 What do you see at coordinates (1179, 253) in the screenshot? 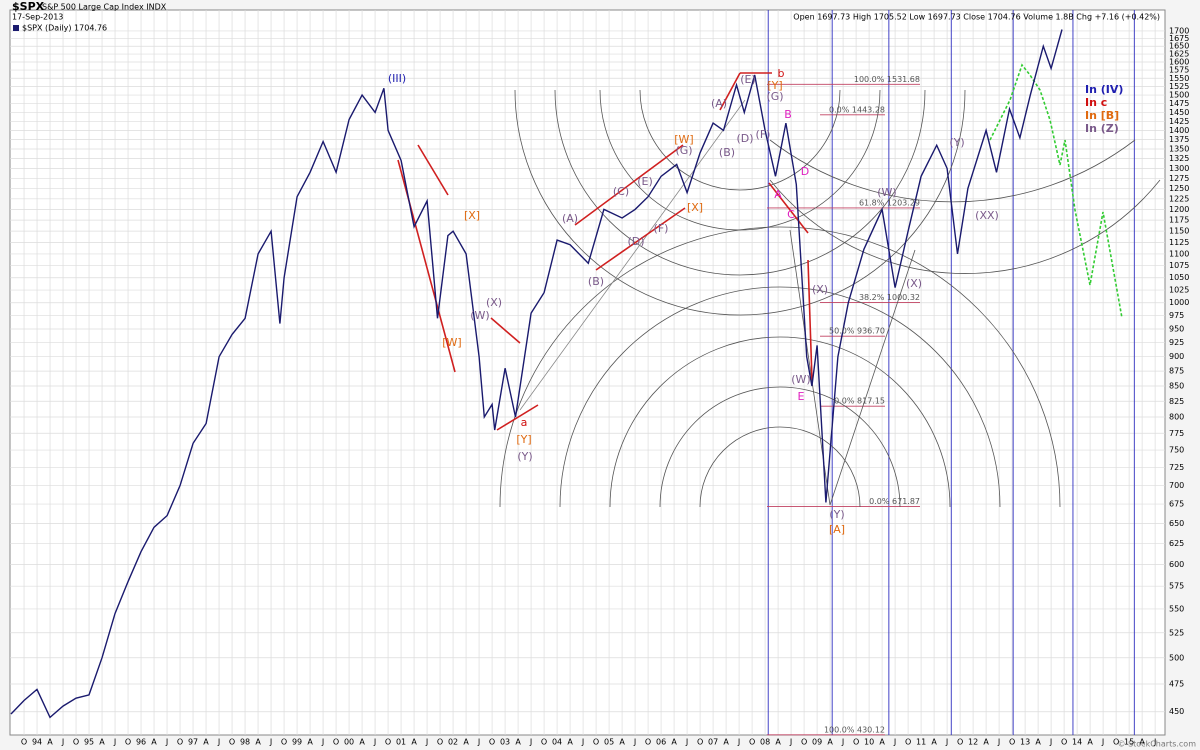
I see `y-tick-label: 1100` at bounding box center [1179, 253].